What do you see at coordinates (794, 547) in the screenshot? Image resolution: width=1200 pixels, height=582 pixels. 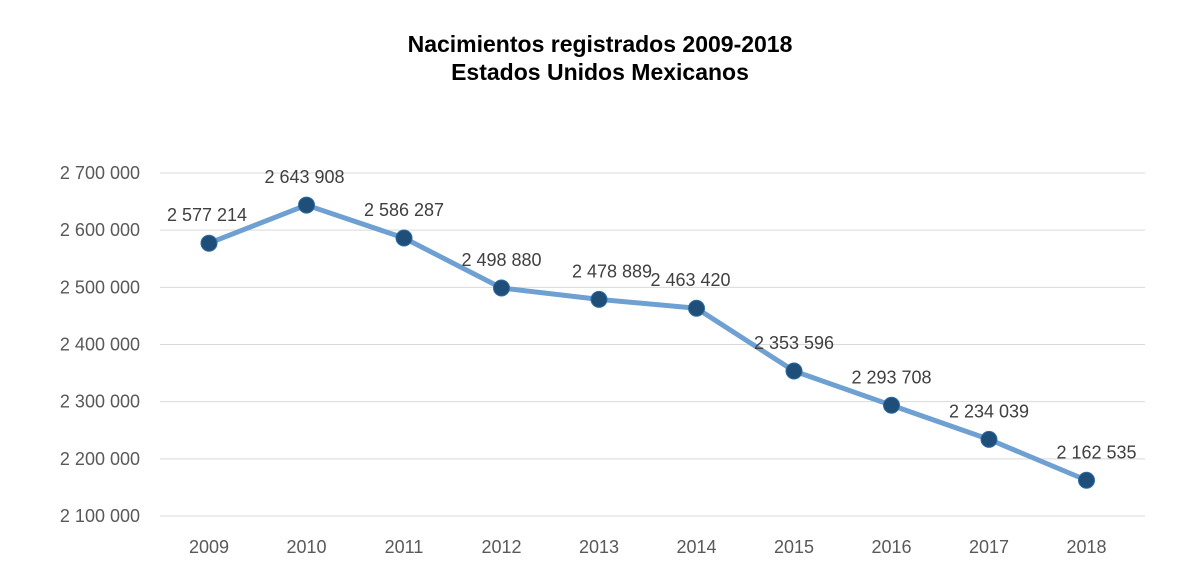 I see `x-tick-label: 2015` at bounding box center [794, 547].